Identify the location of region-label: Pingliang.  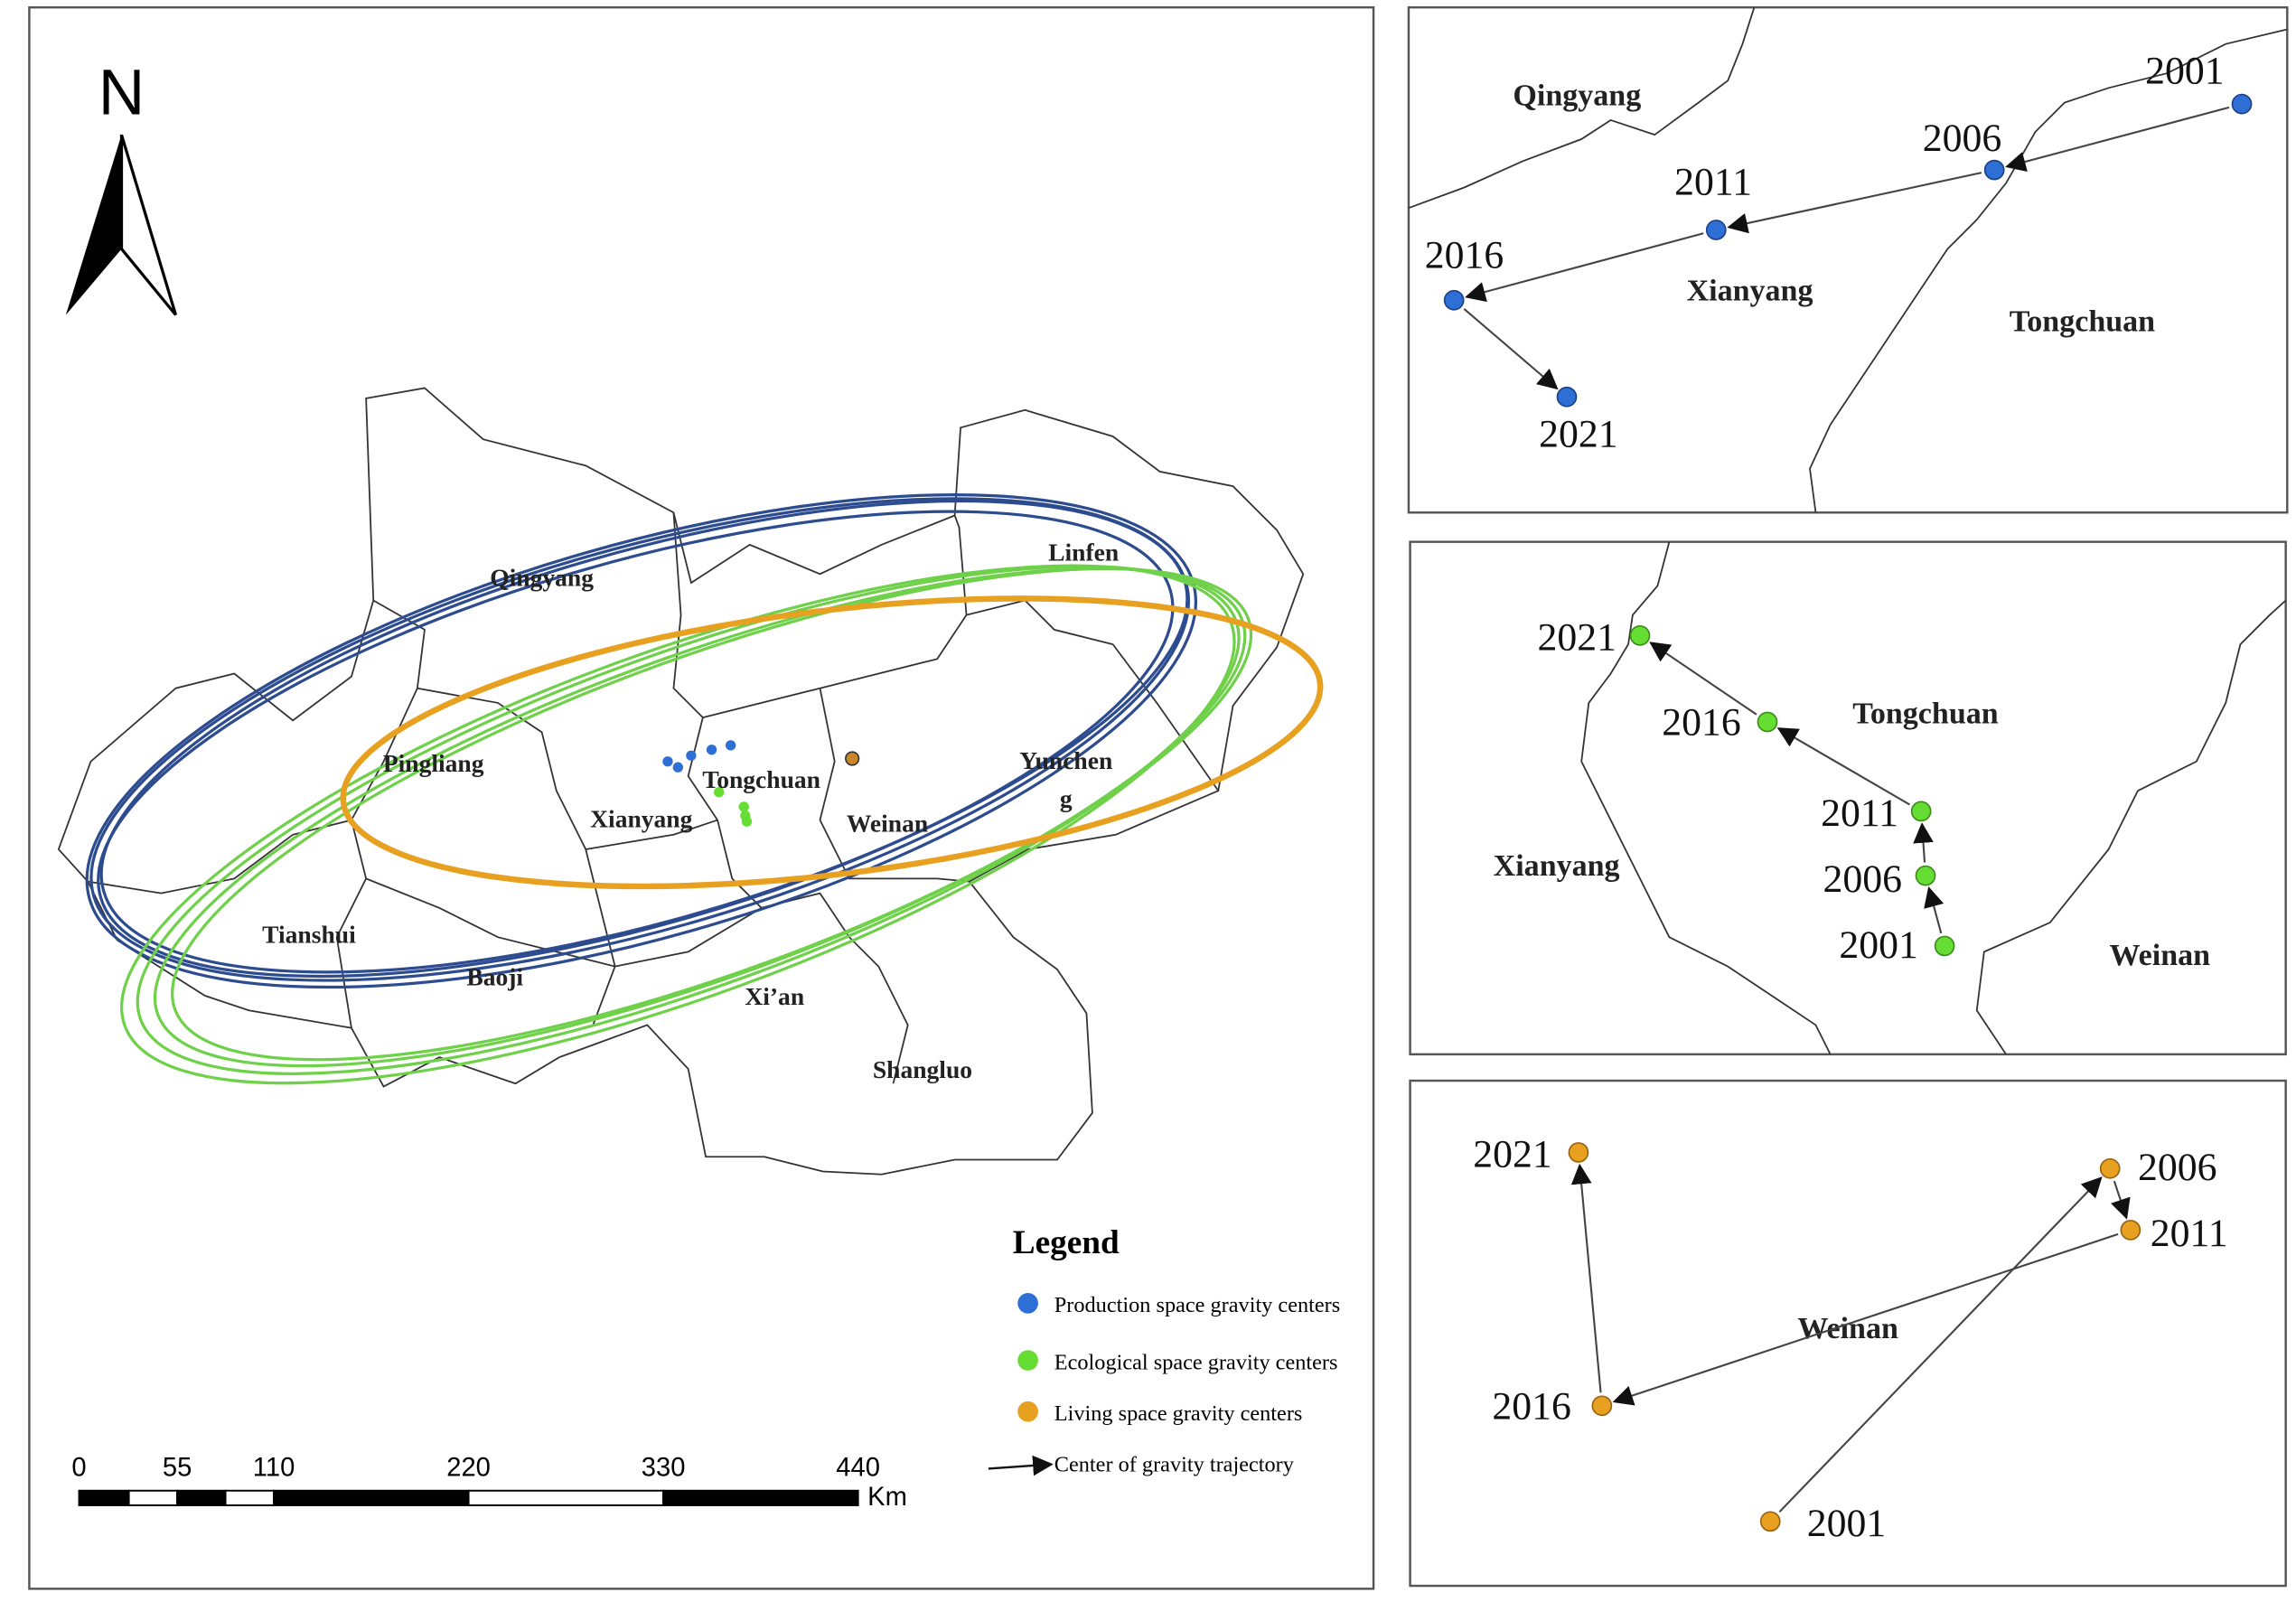
(433, 763).